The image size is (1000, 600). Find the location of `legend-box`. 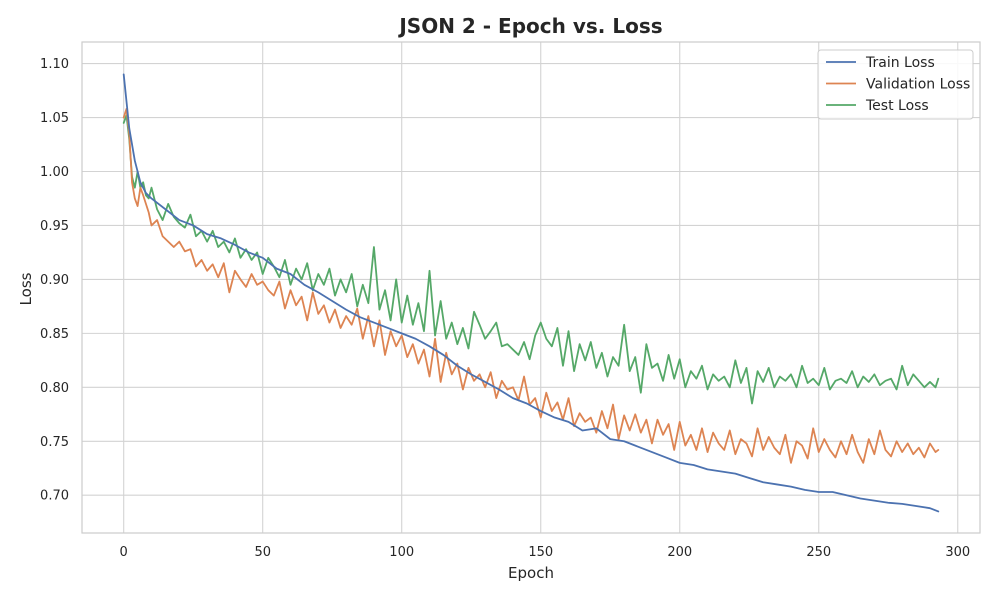

legend-box is located at coordinates (895, 84).